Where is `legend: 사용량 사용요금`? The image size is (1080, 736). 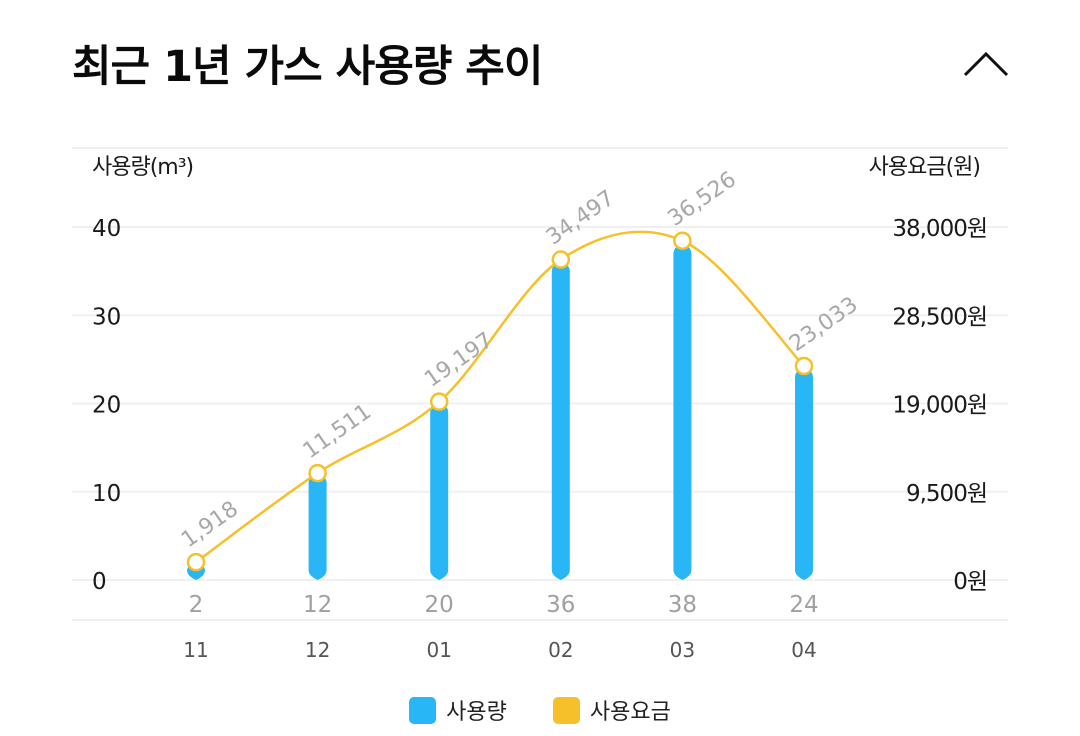 legend: 사용량 사용요금 is located at coordinates (540, 710).